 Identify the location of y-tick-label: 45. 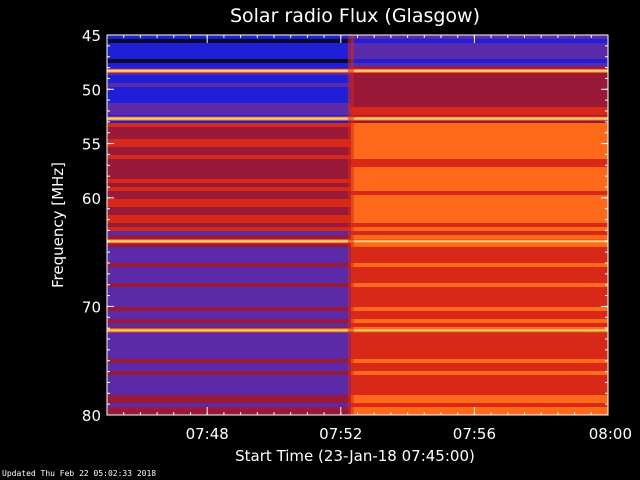
(91, 36).